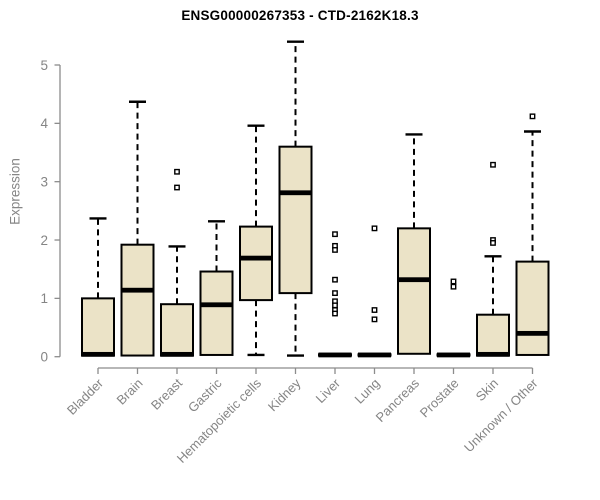 The width and height of the screenshot is (600, 500). I want to click on box-group-lung, so click(374, 291).